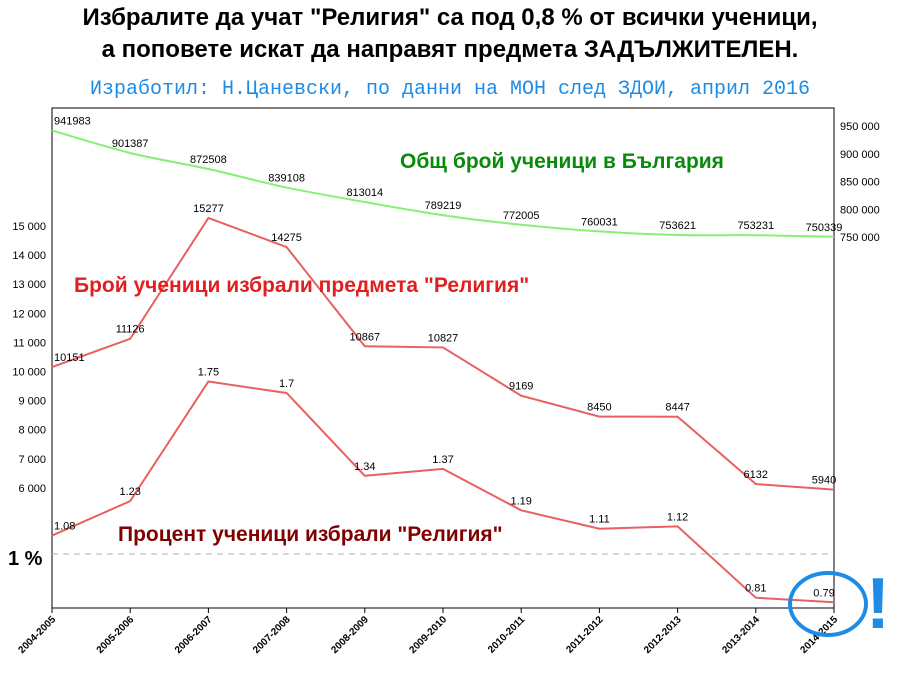 The width and height of the screenshot is (900, 675). I want to click on y-left-tick-label: 14 000, so click(29, 256).